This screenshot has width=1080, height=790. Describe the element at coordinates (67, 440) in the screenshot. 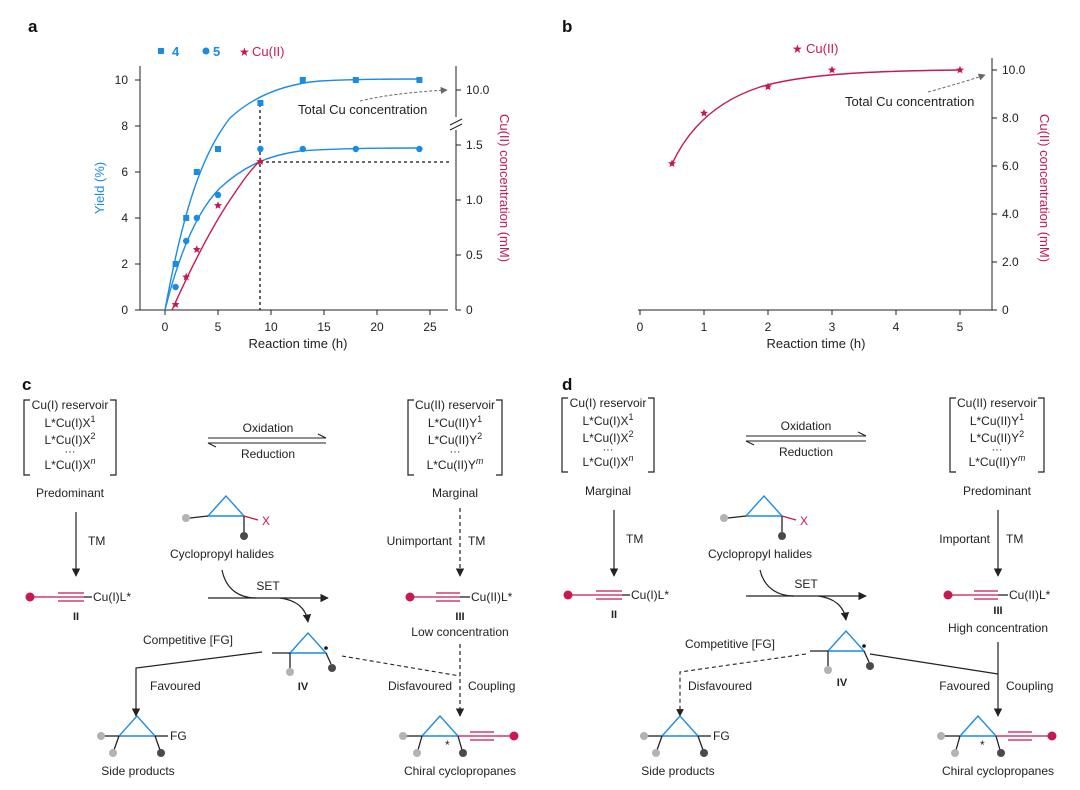

I see `cu1-species-2-text: L*Cu(I)X` at that location.